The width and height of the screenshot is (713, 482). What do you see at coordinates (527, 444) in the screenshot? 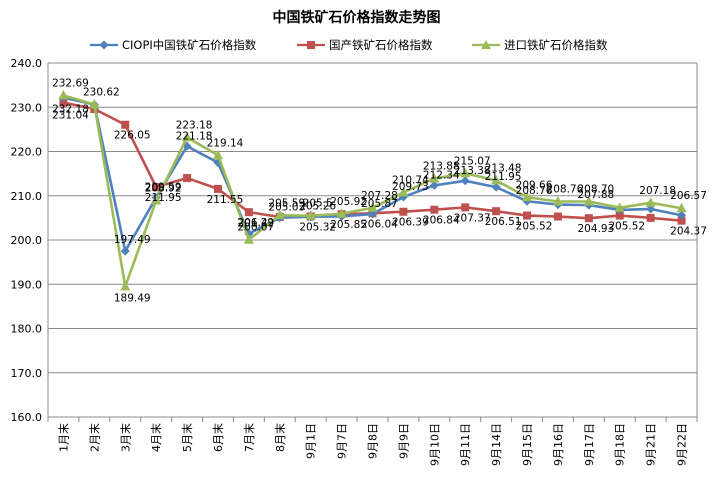
I see `x-tick-label: 9月15日` at bounding box center [527, 444].